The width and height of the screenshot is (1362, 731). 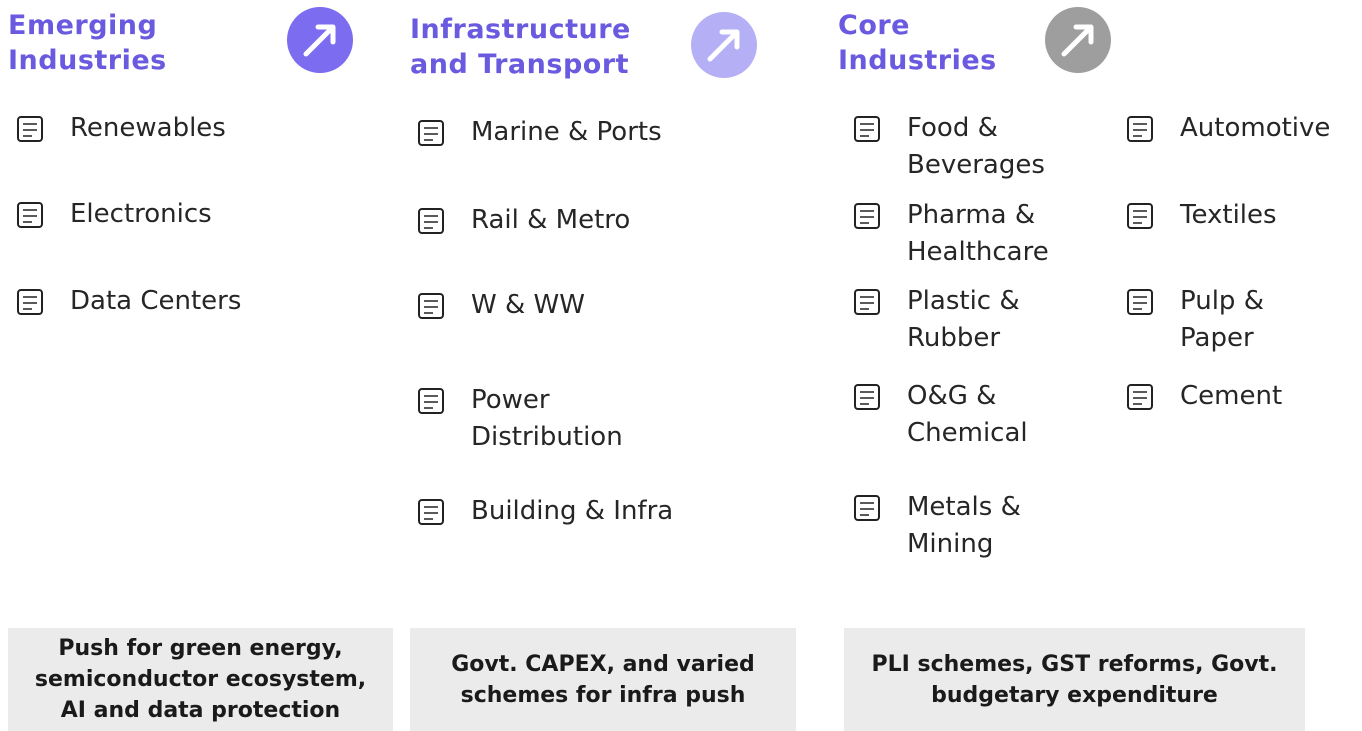 What do you see at coordinates (572, 511) in the screenshot?
I see `industry-label: Building & Infra` at bounding box center [572, 511].